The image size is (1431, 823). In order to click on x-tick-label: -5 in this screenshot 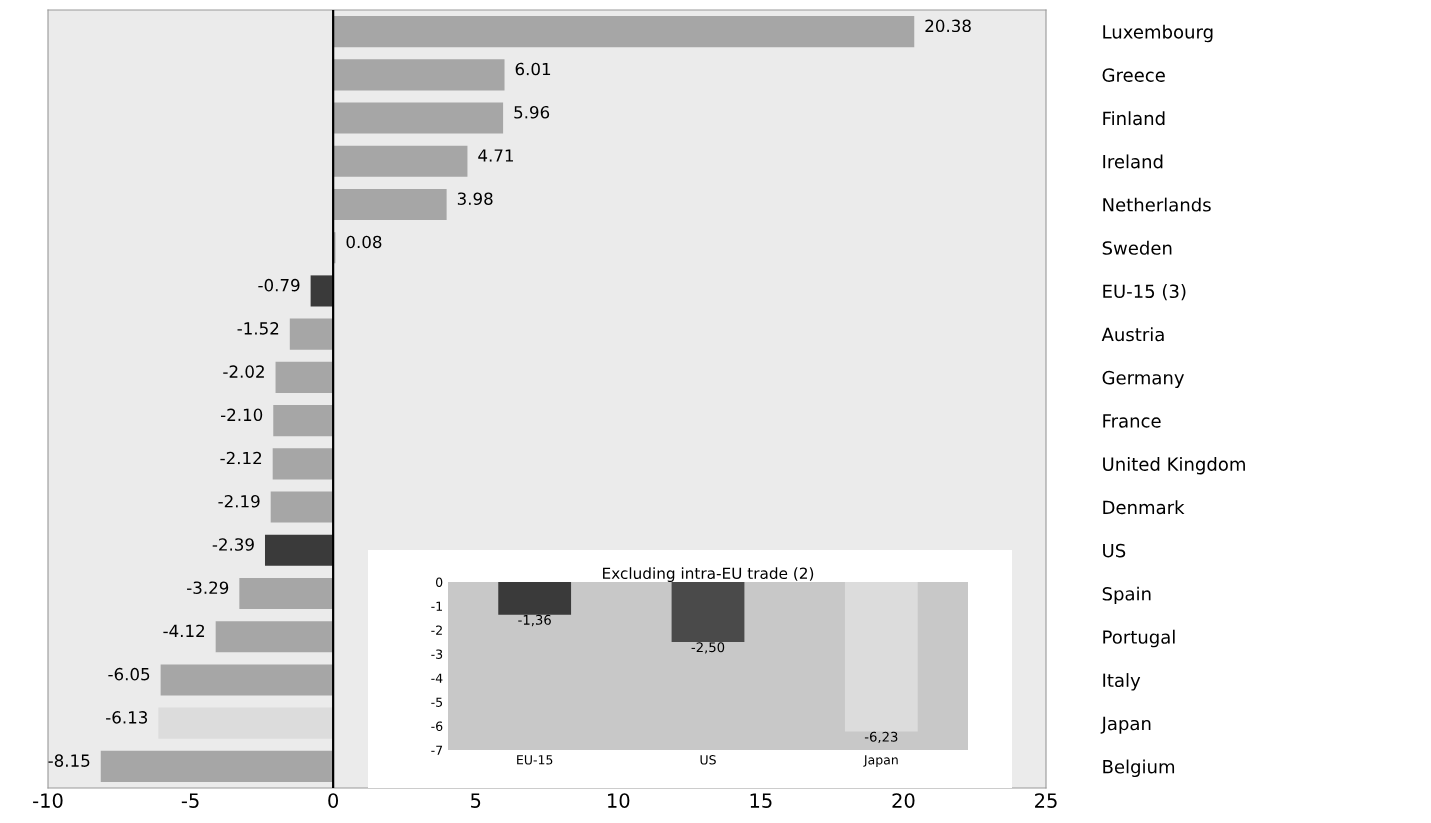, I will do `click(190, 800)`.